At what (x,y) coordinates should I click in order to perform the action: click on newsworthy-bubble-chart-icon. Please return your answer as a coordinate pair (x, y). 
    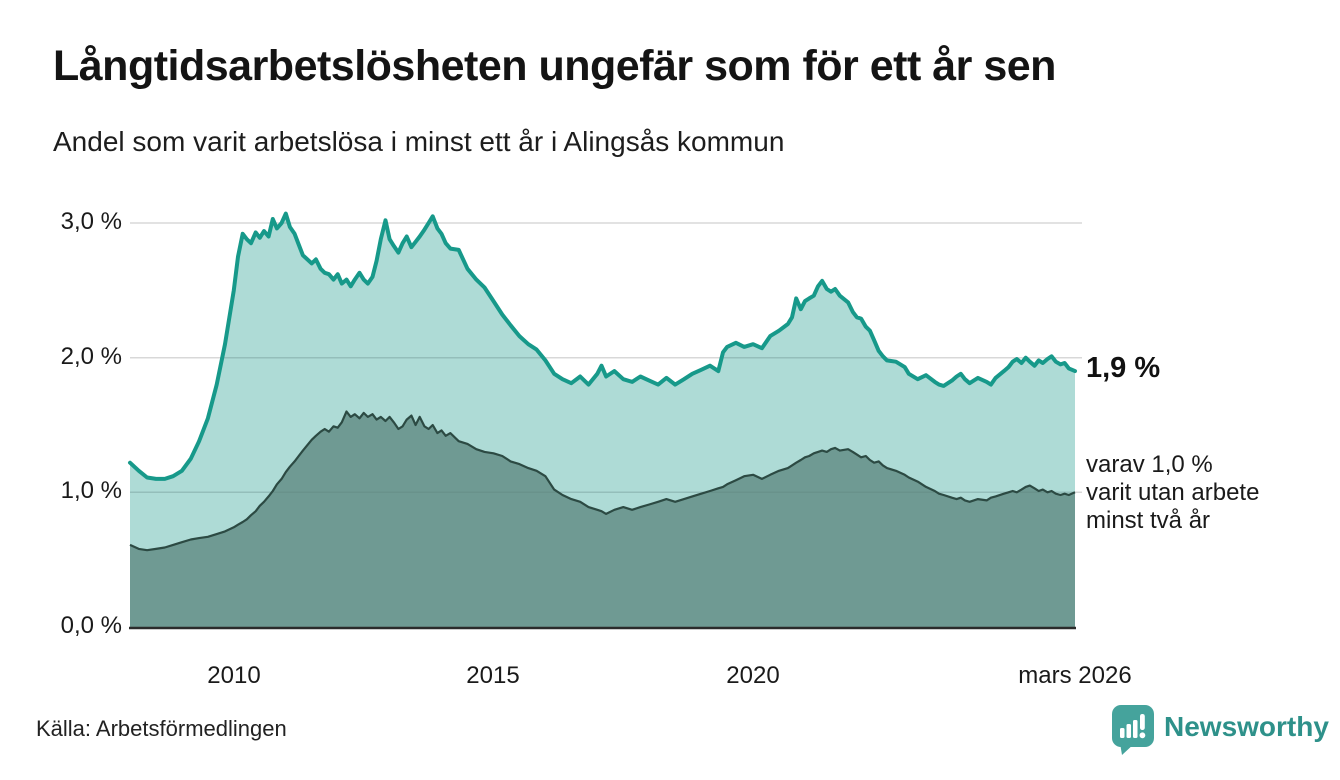
    Looking at the image, I should click on (1133, 730).